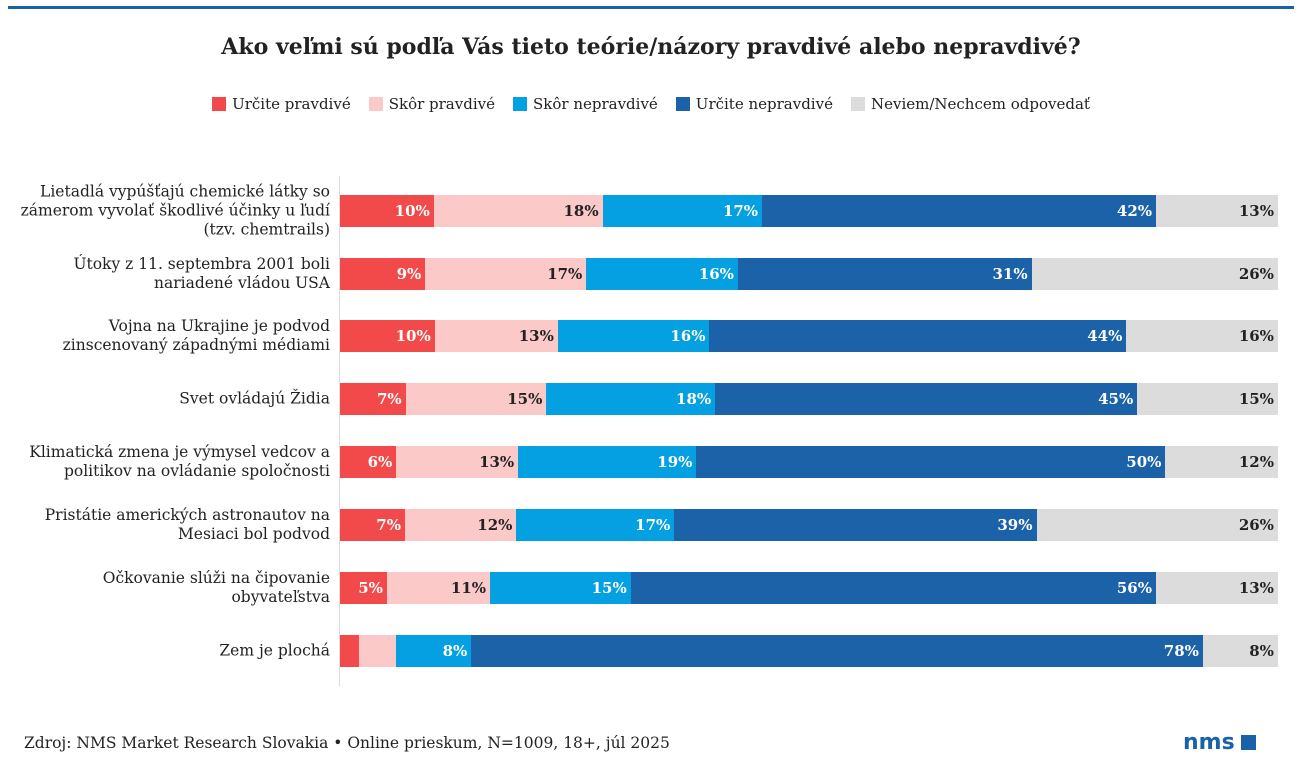 The image size is (1302, 761). I want to click on stacked-bar: 6% 13% 19% 50% 12%, so click(809, 462).